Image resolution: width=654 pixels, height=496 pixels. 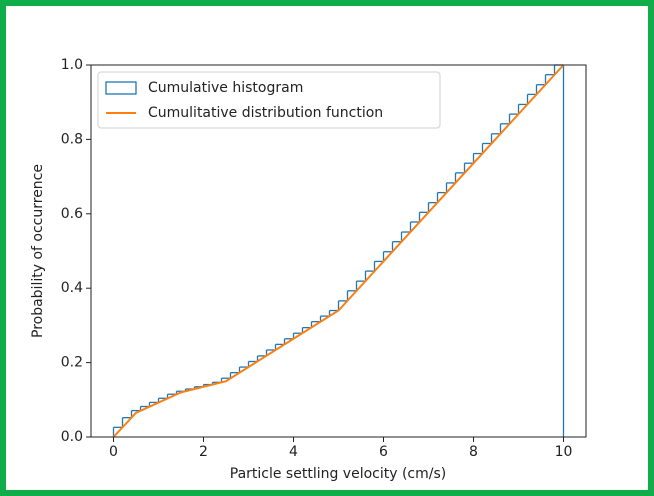 What do you see at coordinates (564, 452) in the screenshot?
I see `x-tick-label: 10` at bounding box center [564, 452].